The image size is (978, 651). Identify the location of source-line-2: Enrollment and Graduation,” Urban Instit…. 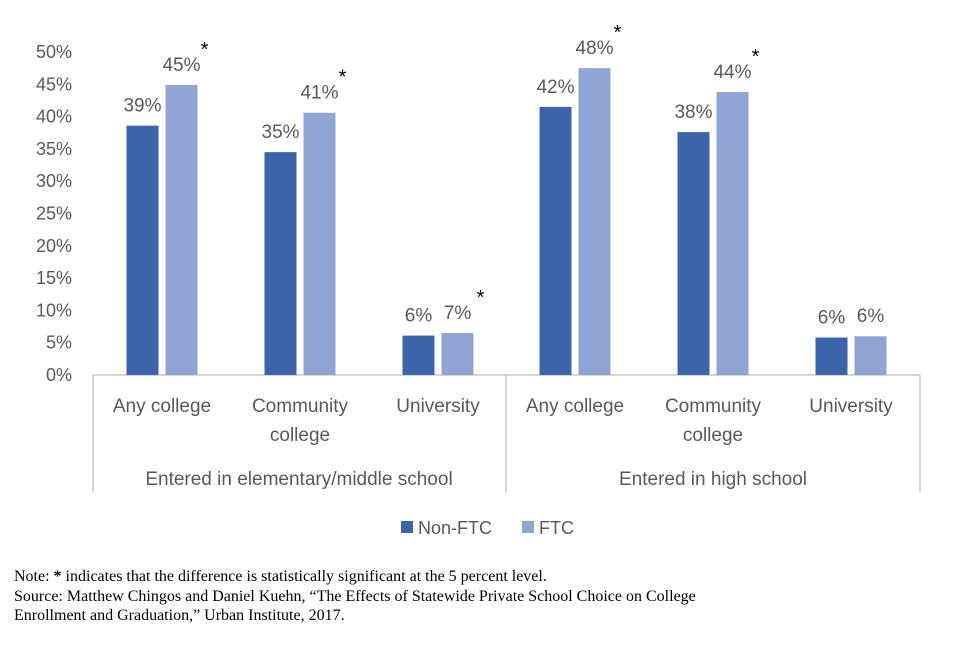
(179, 615).